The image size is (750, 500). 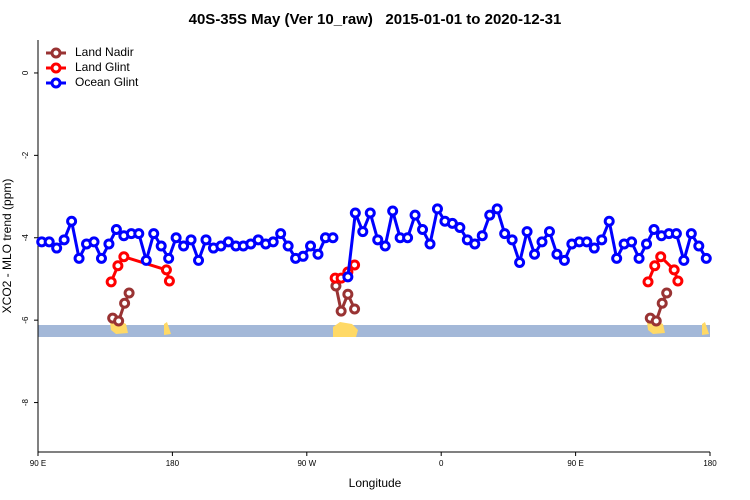 What do you see at coordinates (7, 246) in the screenshot?
I see `y-axis-label: XCO2 - MLO trend (ppm)` at bounding box center [7, 246].